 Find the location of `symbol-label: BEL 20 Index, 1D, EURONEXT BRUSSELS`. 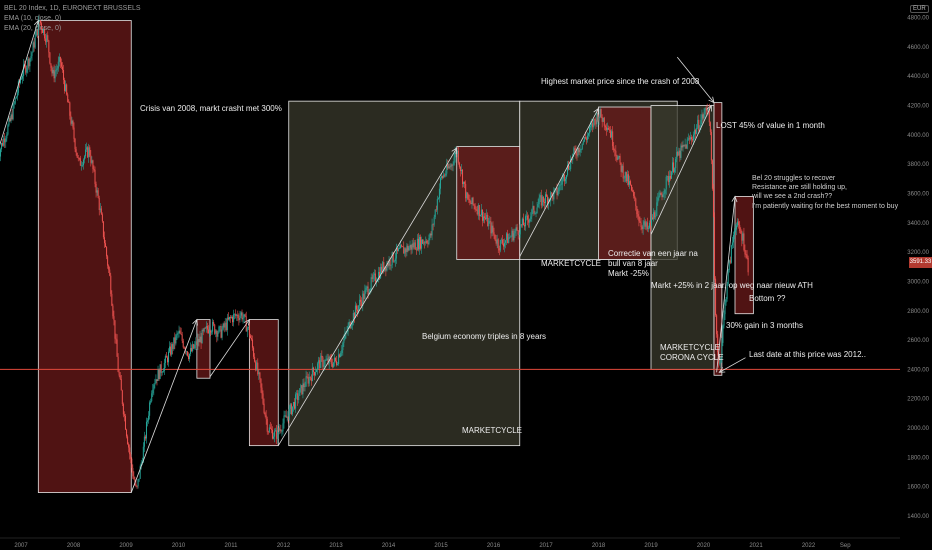

symbol-label: BEL 20 Index, 1D, EURONEXT BRUSSELS is located at coordinates (72, 8).